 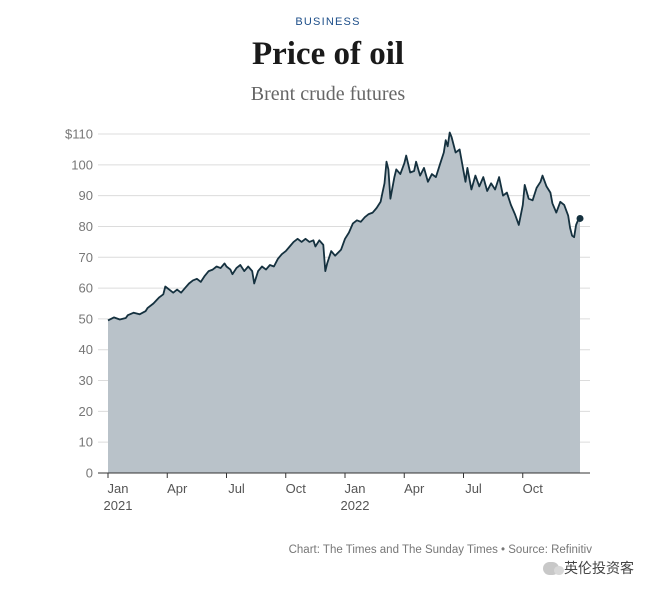 I want to click on x-tick-year-label: 2021, so click(x=118, y=505).